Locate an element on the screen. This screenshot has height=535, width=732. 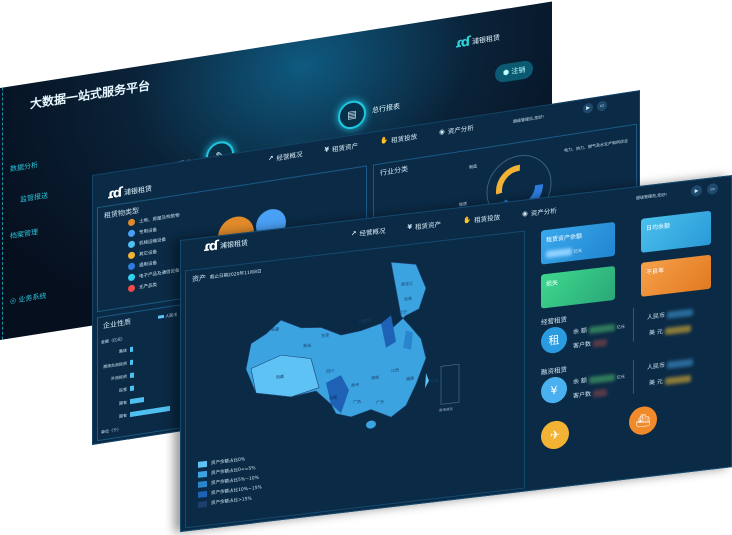
legend-label: 机械运输设备 is located at coordinates (152, 242).